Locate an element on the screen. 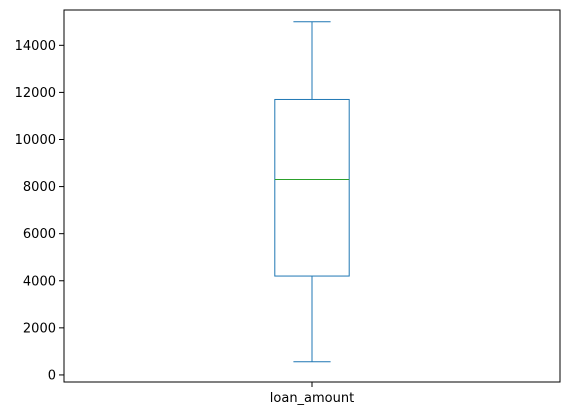  box-group is located at coordinates (312, 192).